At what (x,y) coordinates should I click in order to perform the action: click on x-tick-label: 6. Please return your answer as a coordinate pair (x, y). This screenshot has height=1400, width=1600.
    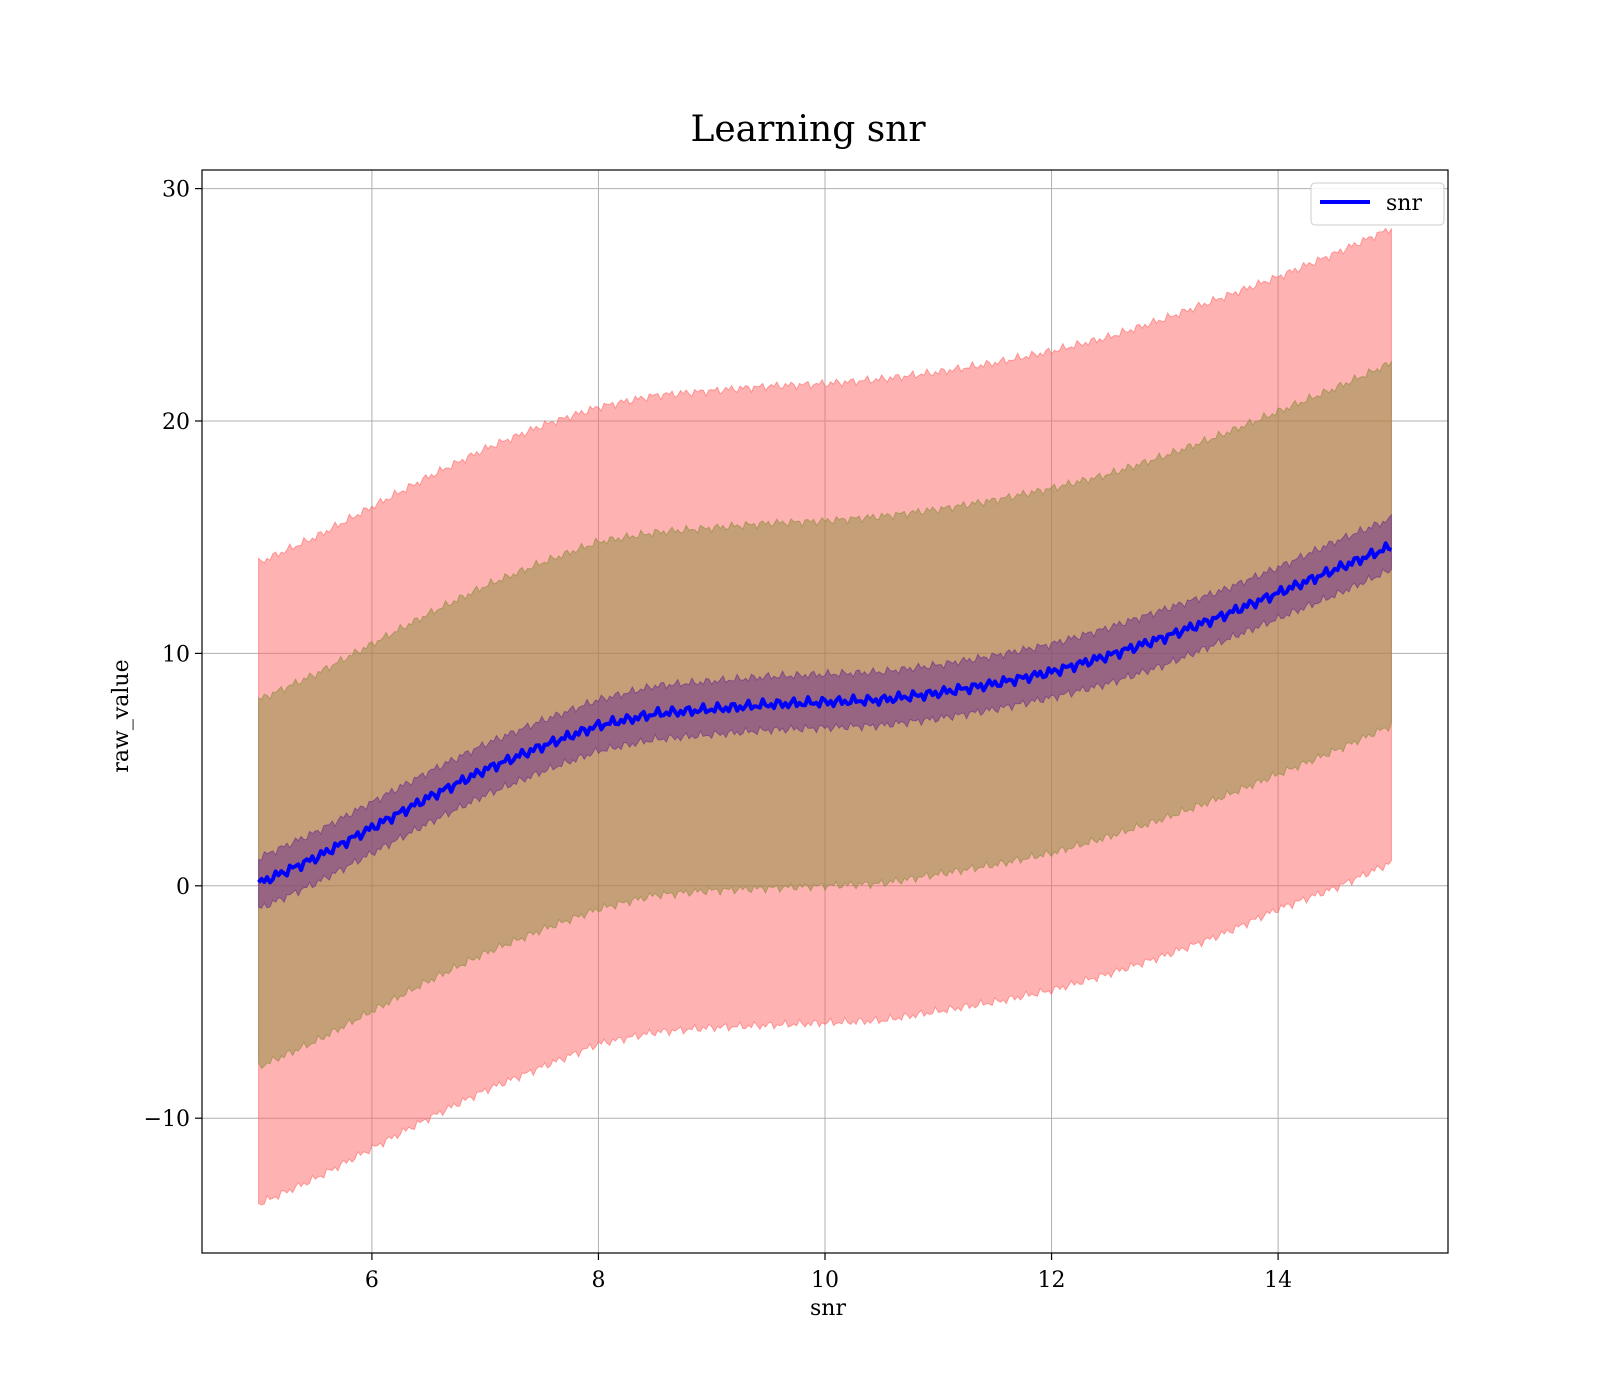
    Looking at the image, I should click on (372, 1280).